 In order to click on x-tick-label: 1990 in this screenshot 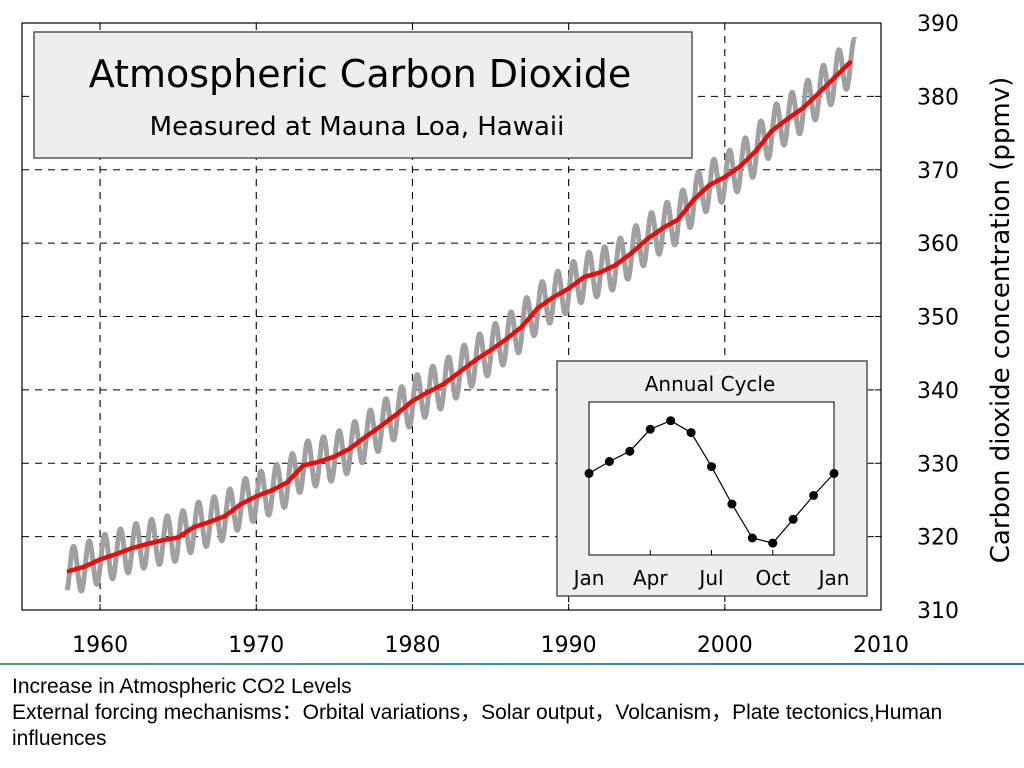, I will do `click(569, 645)`.